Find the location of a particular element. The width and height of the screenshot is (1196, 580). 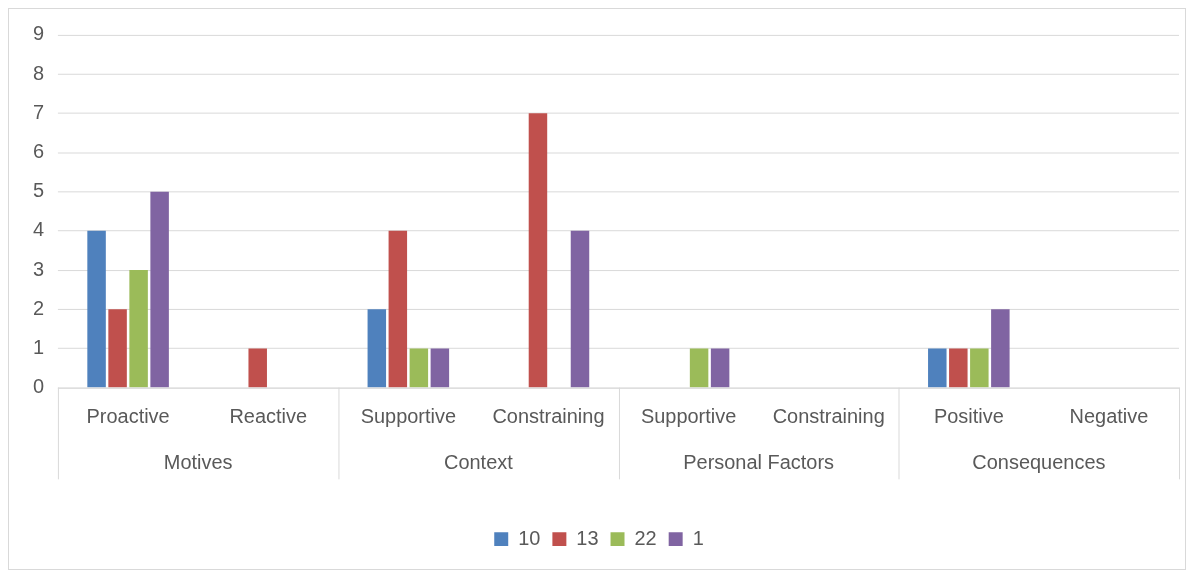

x-tick-label: Proactive is located at coordinates (128, 416).